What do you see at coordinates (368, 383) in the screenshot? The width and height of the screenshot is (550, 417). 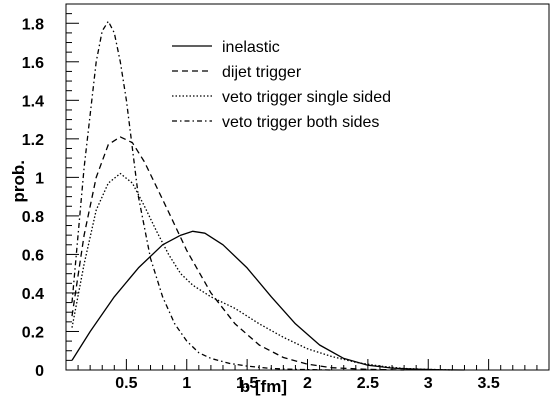 I see `x-tick-label: 2.5` at bounding box center [368, 383].